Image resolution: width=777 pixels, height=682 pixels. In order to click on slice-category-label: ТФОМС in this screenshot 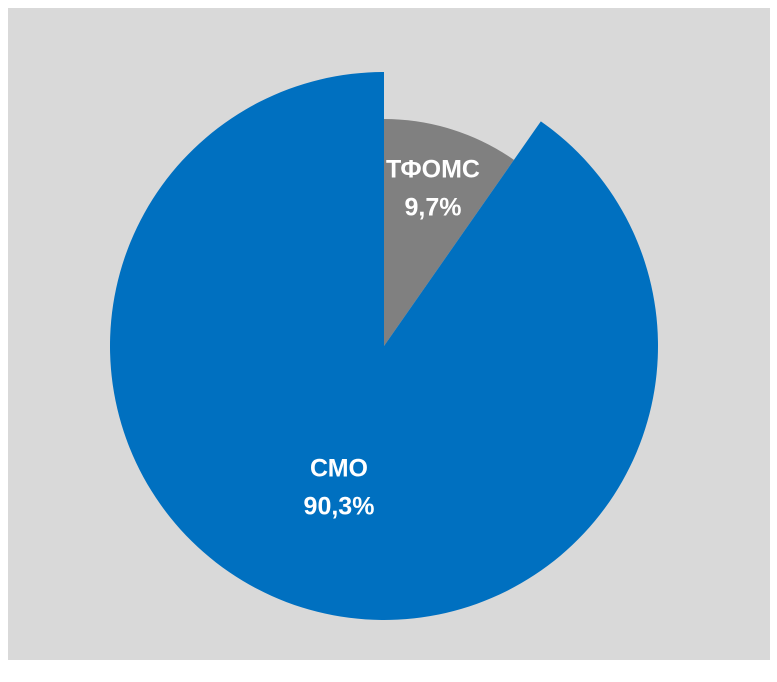, I will do `click(433, 170)`.